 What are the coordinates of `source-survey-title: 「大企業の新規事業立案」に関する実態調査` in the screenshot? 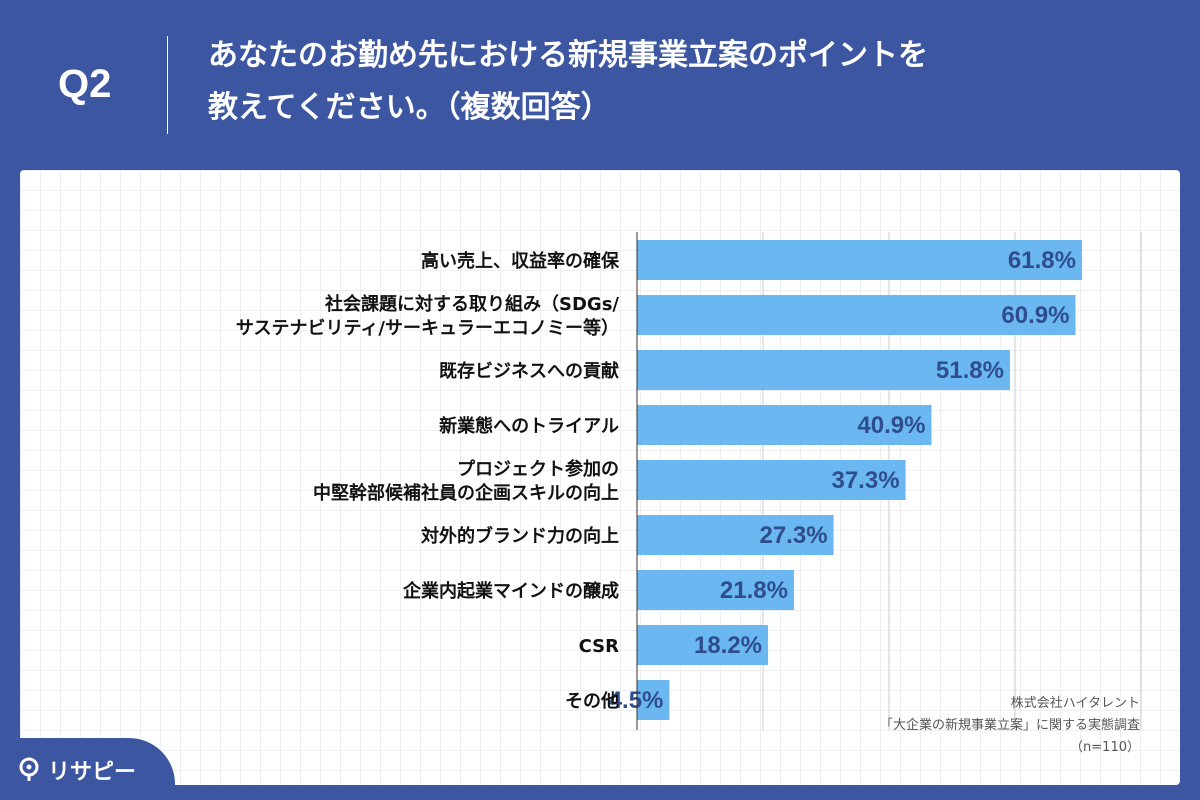 It's located at (1009, 725).